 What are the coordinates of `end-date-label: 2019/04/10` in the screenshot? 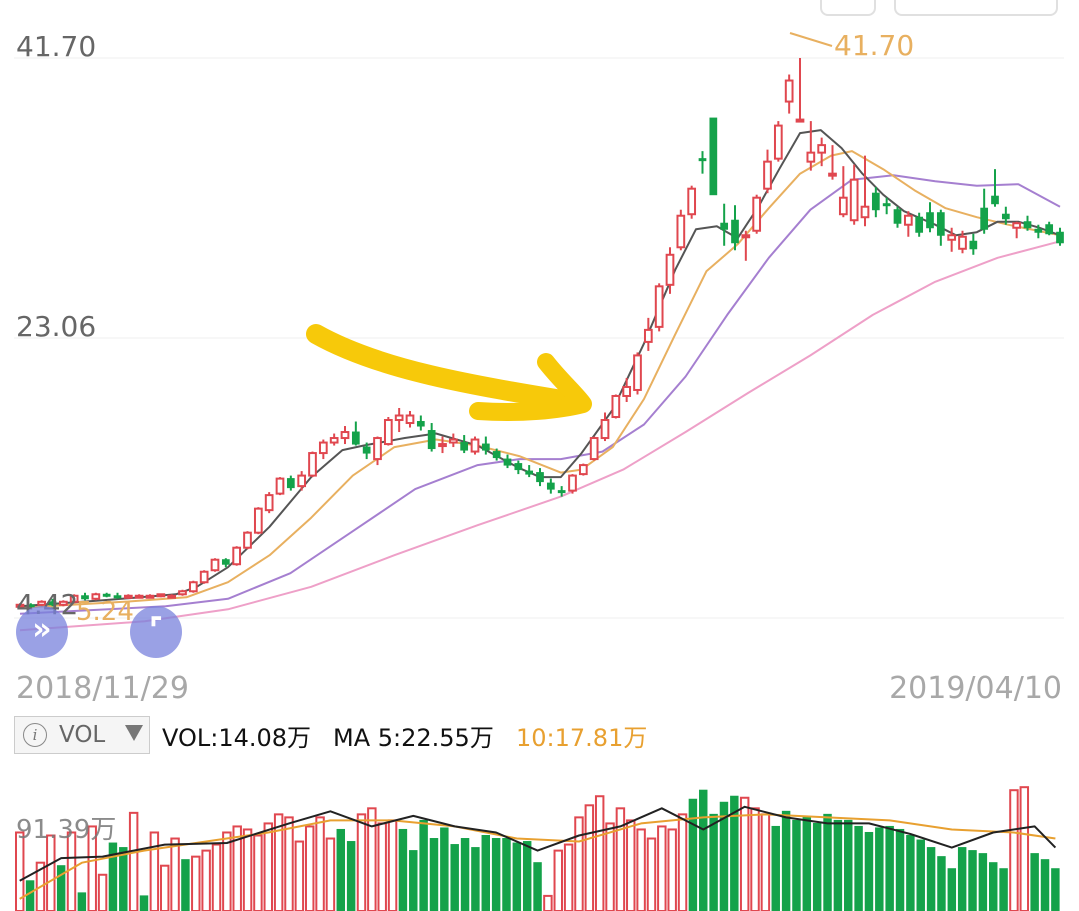 It's located at (975, 688).